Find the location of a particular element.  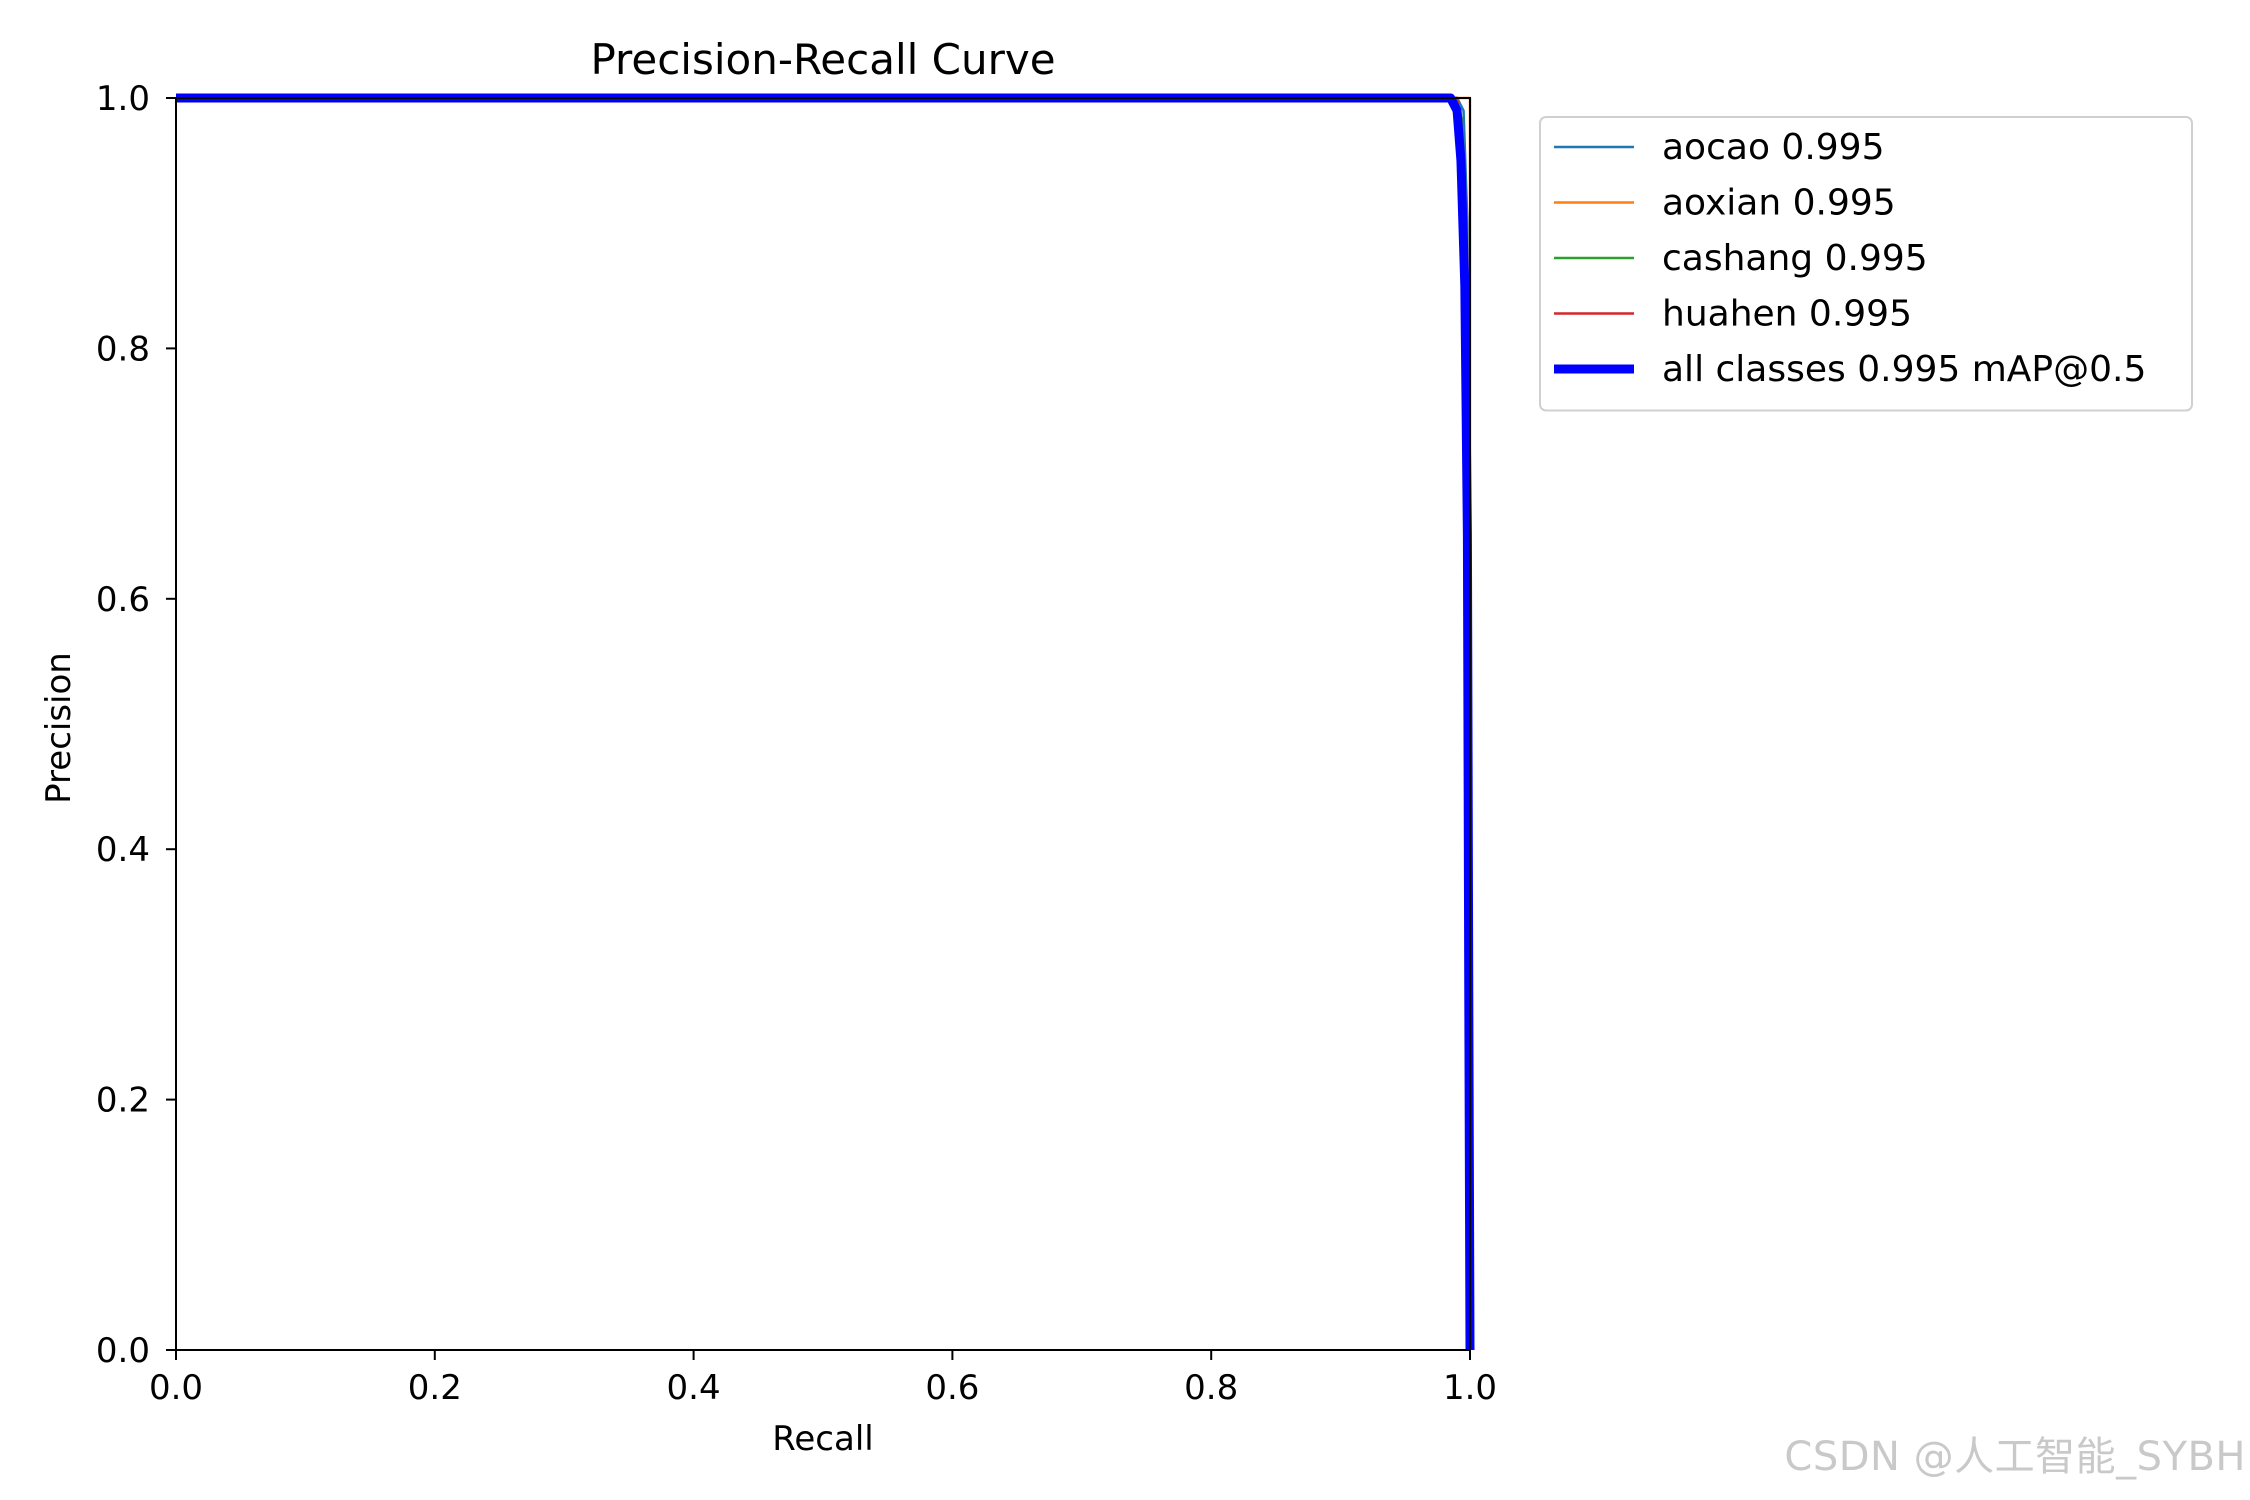

y-tick-label: 0.0 is located at coordinates (123, 1351).